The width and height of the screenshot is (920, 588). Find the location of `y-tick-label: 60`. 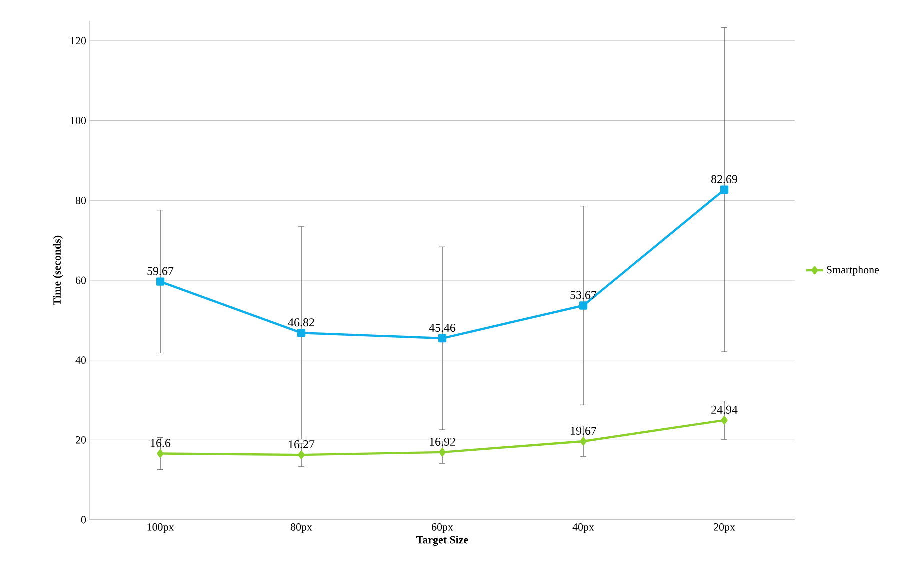

y-tick-label: 60 is located at coordinates (81, 280).